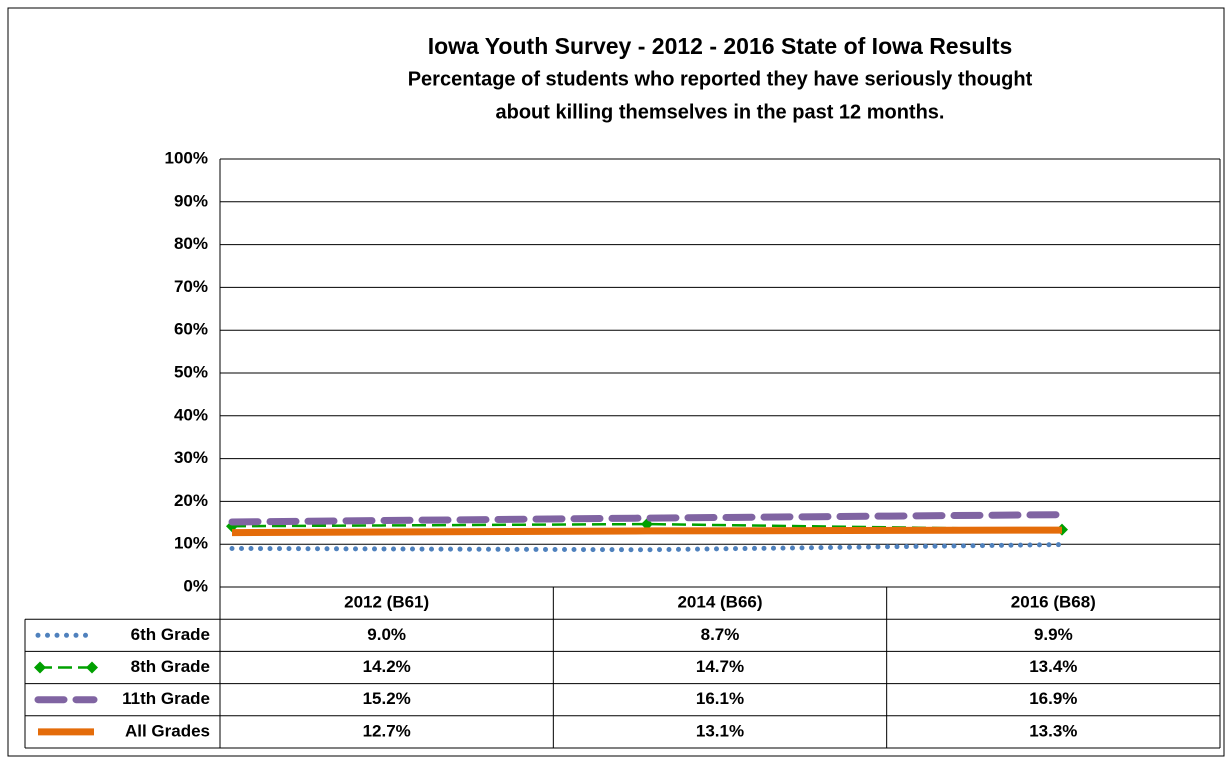 Image resolution: width=1228 pixels, height=763 pixels. Describe the element at coordinates (191, 457) in the screenshot. I see `y-tick-label: 30%` at that location.